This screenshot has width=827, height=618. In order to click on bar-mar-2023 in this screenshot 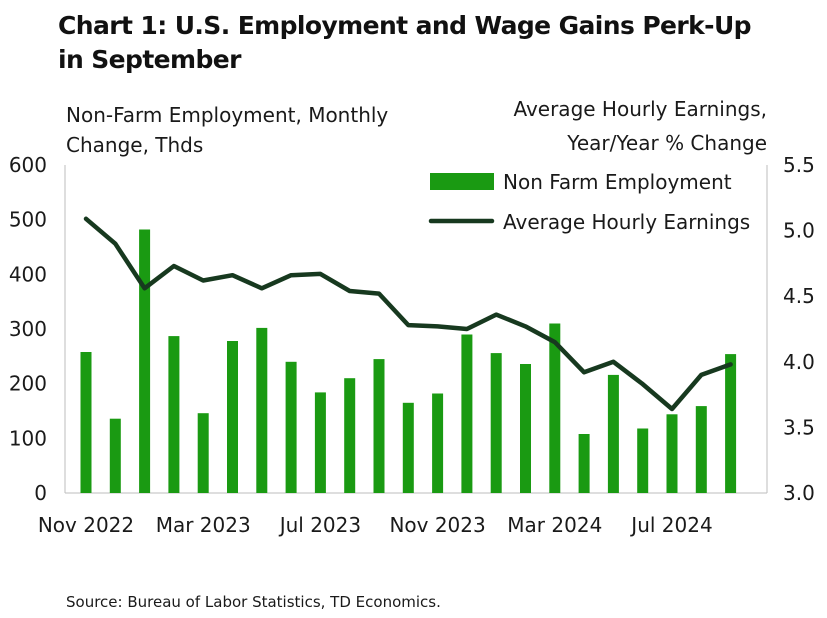, I will do `click(203, 453)`.